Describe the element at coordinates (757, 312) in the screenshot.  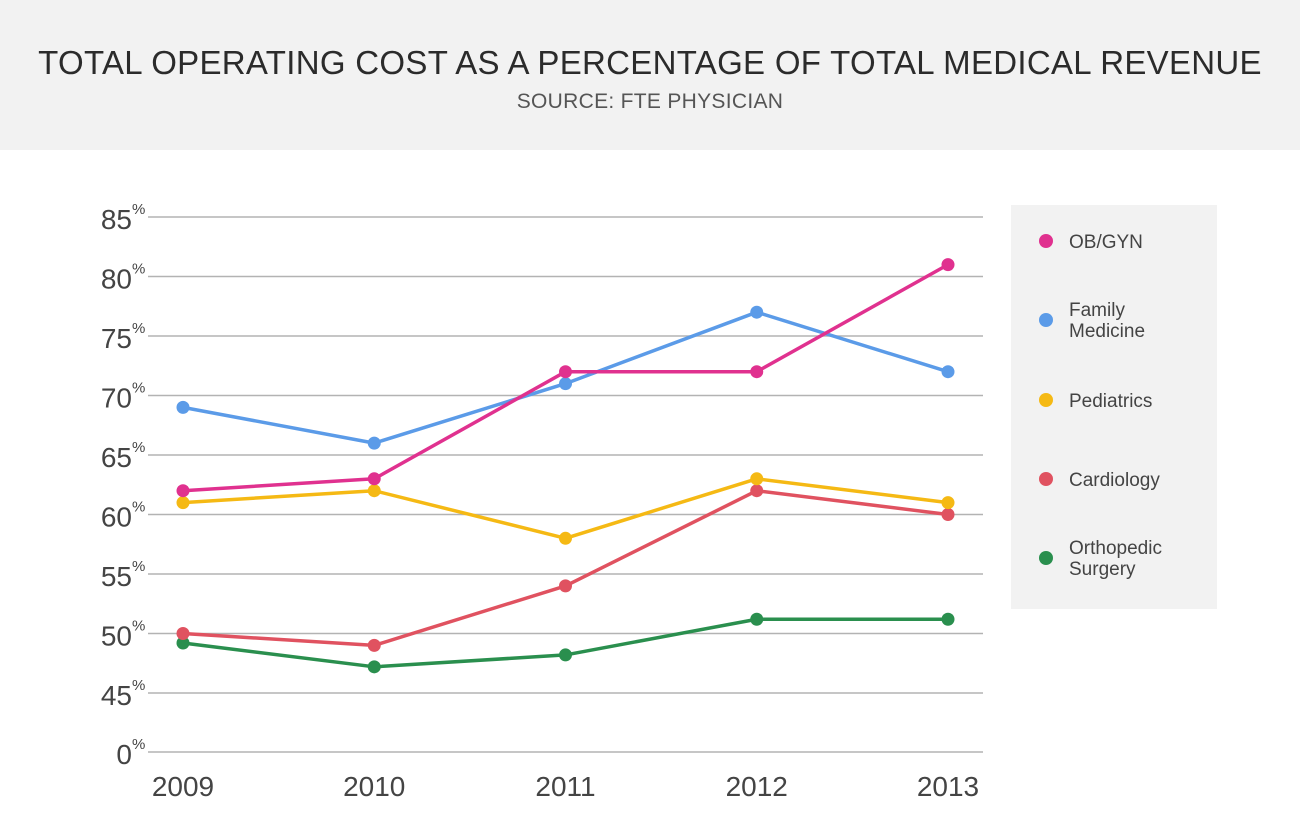
I see `data-point-family-medicine-2012` at that location.